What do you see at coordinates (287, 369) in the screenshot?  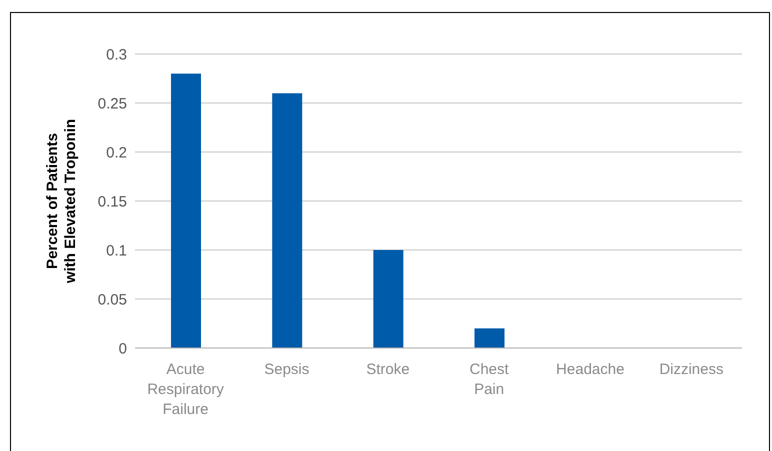 I see `x-tick-label: Sepsis` at bounding box center [287, 369].